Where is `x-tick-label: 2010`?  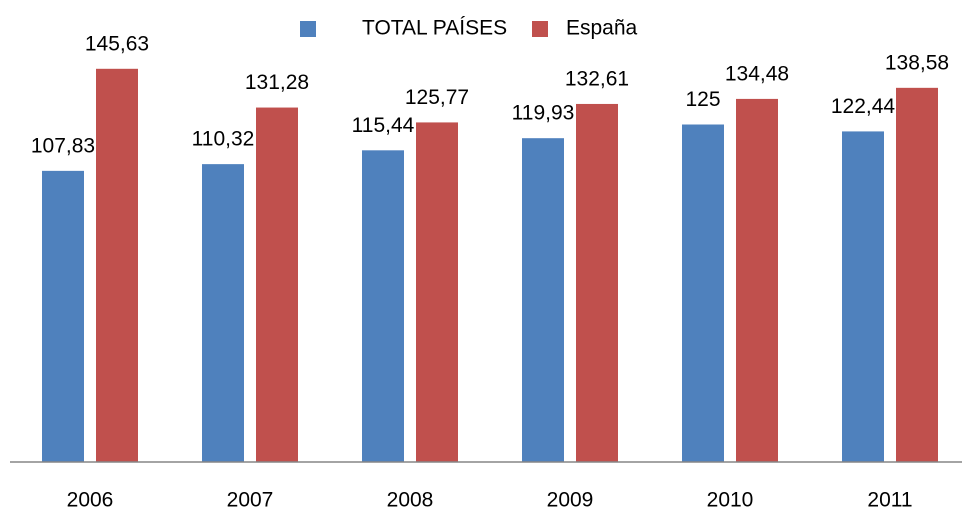 x-tick-label: 2010 is located at coordinates (730, 500).